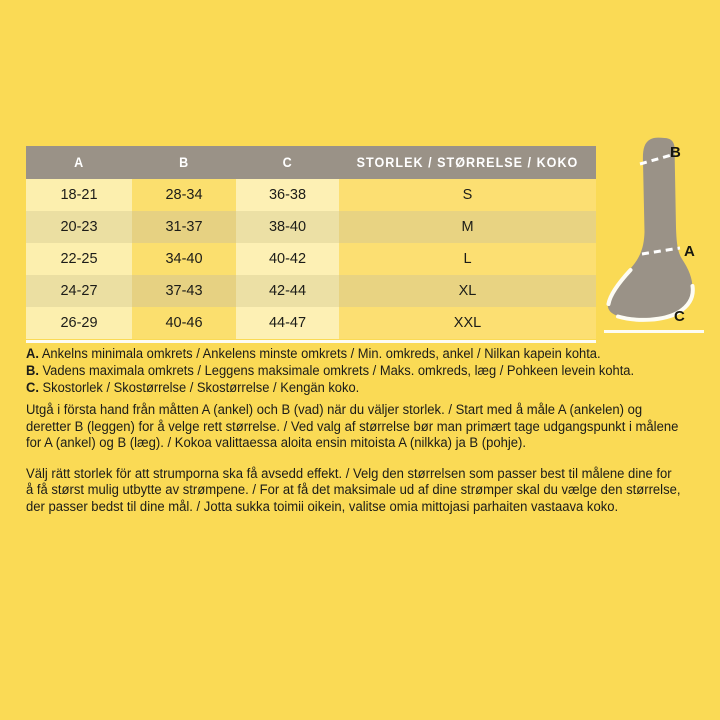  What do you see at coordinates (661, 251) in the screenshot?
I see `ankle-measure-dashed-line` at bounding box center [661, 251].